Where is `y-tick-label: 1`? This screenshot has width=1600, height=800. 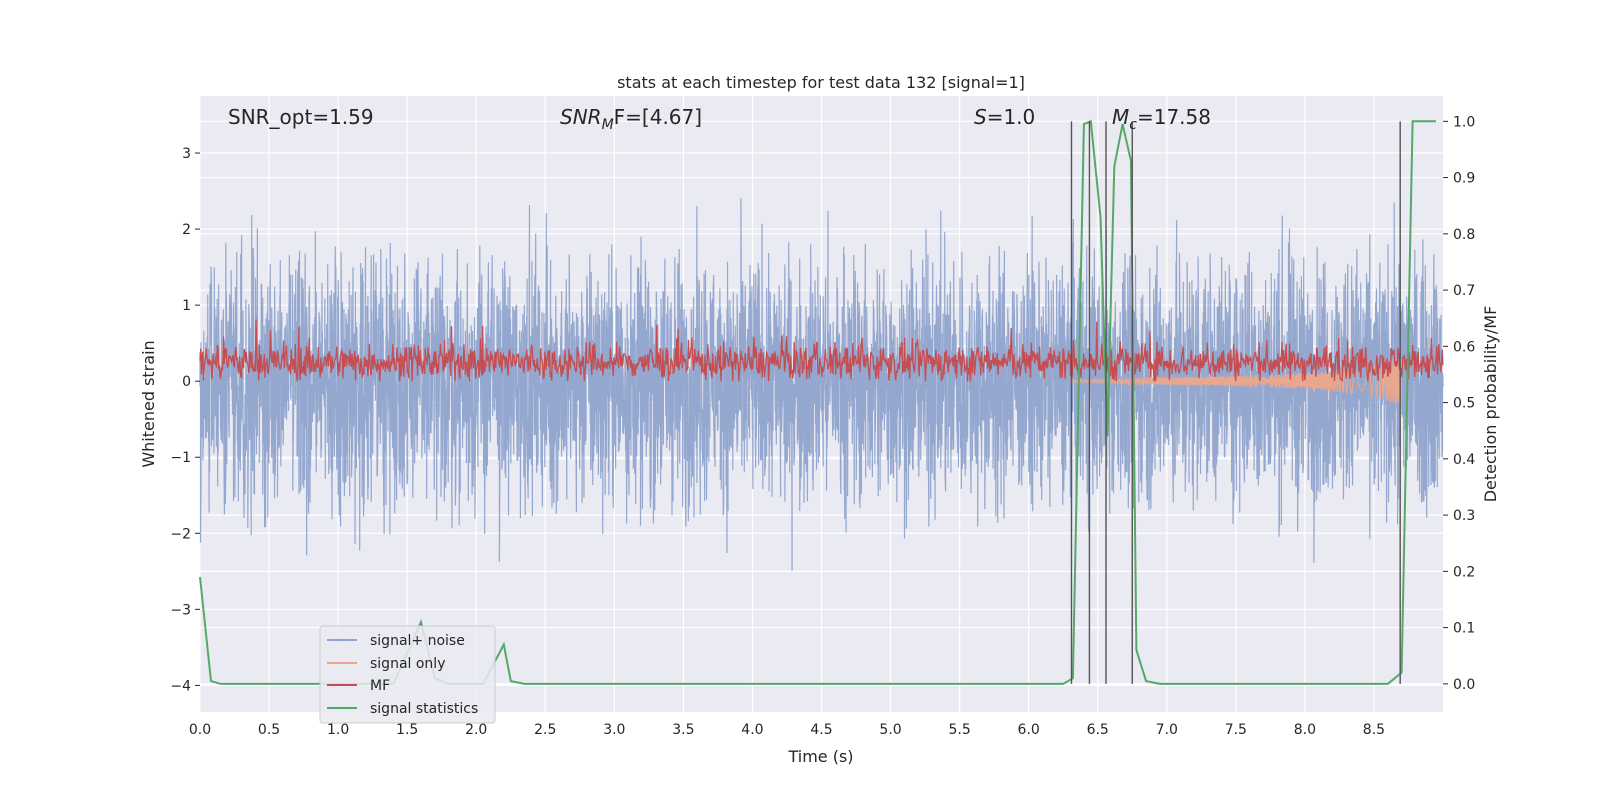 y-tick-label: 1 is located at coordinates (186, 306).